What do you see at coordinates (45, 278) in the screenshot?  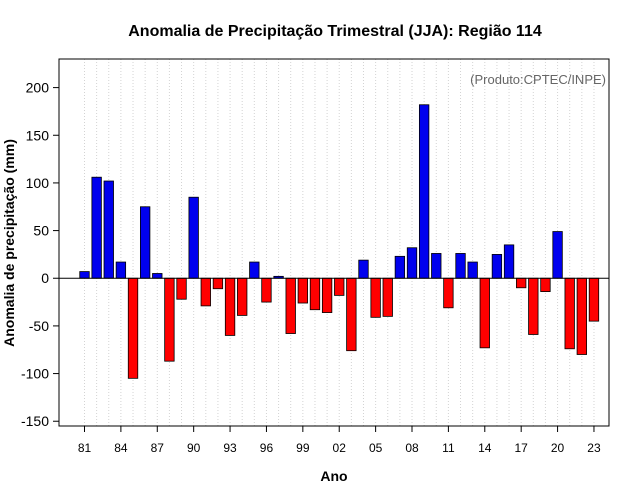 I see `y-tick-label: 0` at bounding box center [45, 278].